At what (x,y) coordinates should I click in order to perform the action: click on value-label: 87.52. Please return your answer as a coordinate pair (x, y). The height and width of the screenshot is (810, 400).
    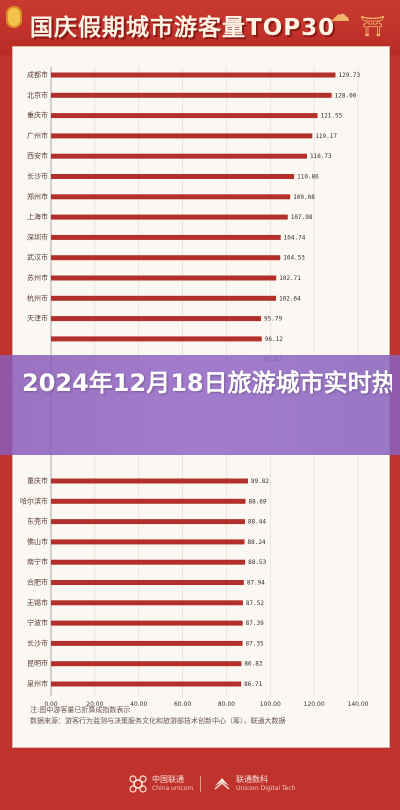
    Looking at the image, I should click on (255, 603).